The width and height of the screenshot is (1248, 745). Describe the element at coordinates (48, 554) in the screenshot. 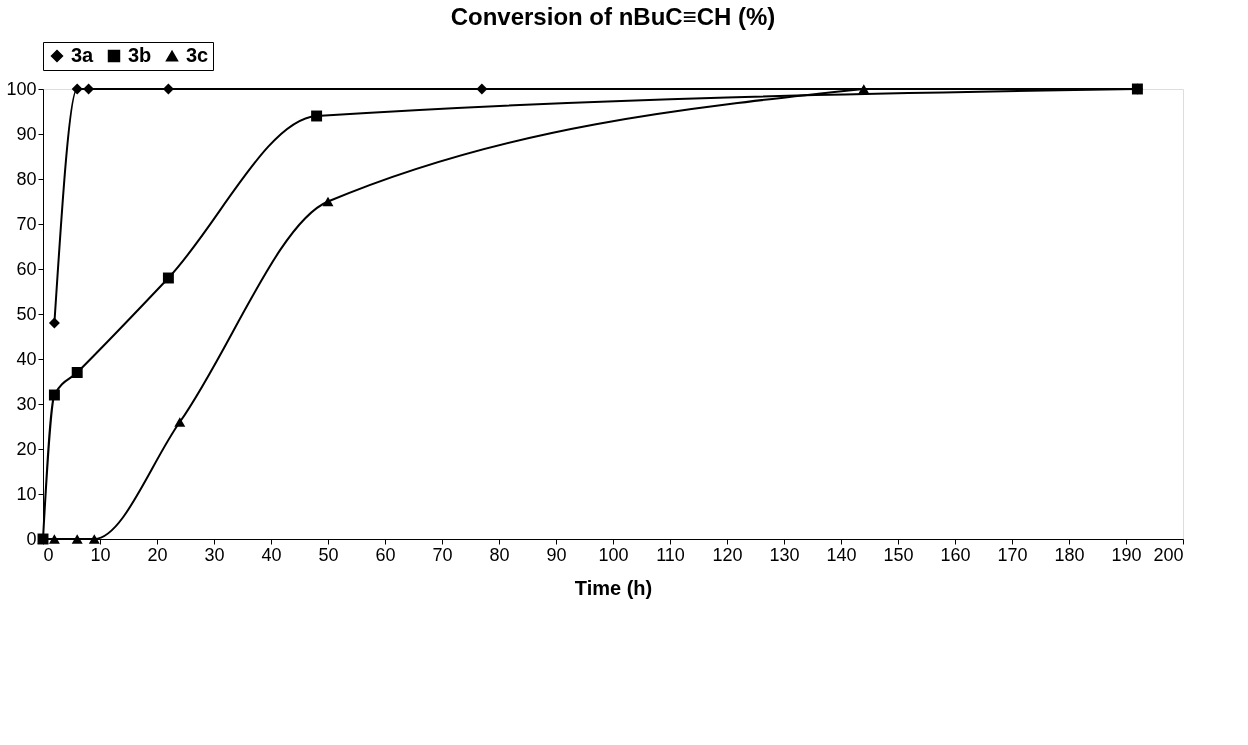

I see `x-tick-label: 0` at that location.